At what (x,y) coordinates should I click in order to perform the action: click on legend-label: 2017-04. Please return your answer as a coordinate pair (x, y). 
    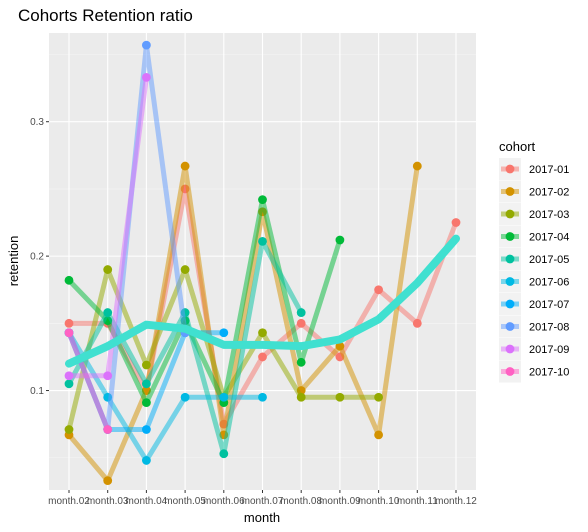
    Looking at the image, I should click on (549, 238).